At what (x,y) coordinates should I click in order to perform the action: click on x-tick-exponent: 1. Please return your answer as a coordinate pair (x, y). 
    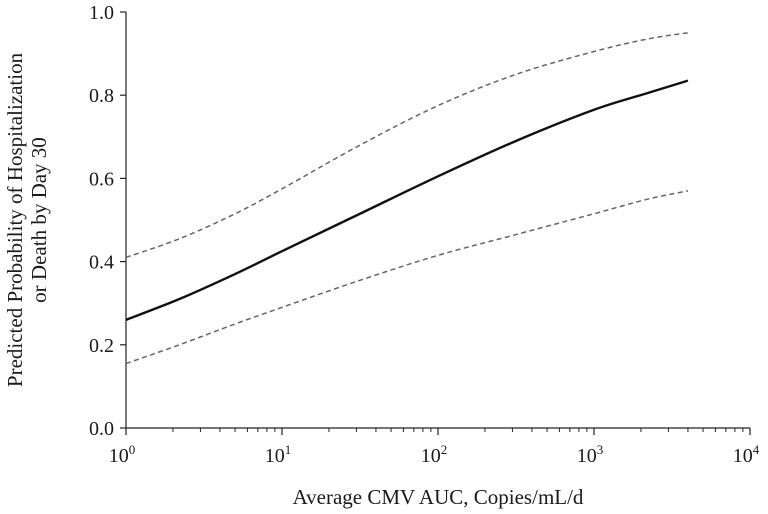
    Looking at the image, I should click on (288, 449).